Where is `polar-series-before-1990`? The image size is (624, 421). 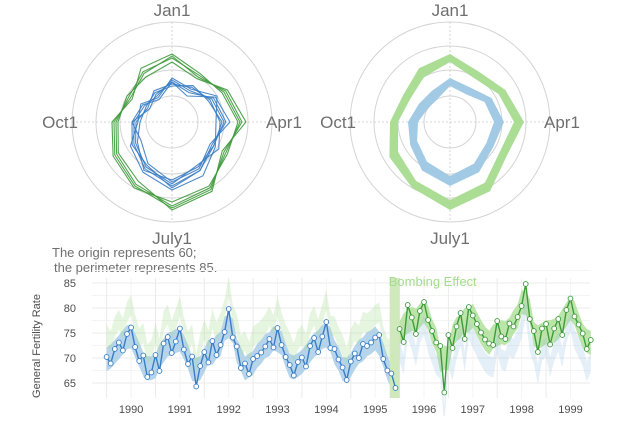 polar-series-before-1990 is located at coordinates (179, 133).